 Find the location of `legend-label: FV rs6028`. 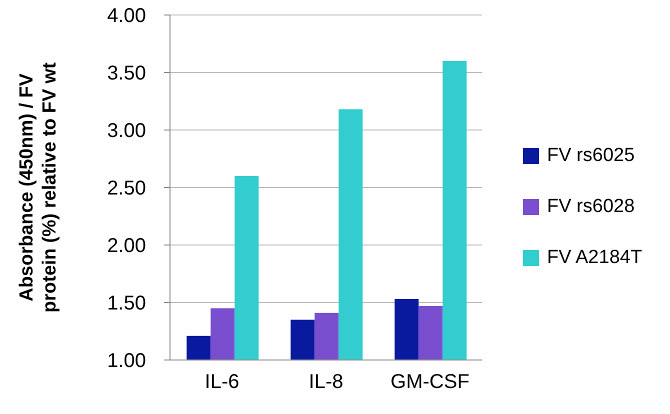

legend-label: FV rs6028 is located at coordinates (591, 207).